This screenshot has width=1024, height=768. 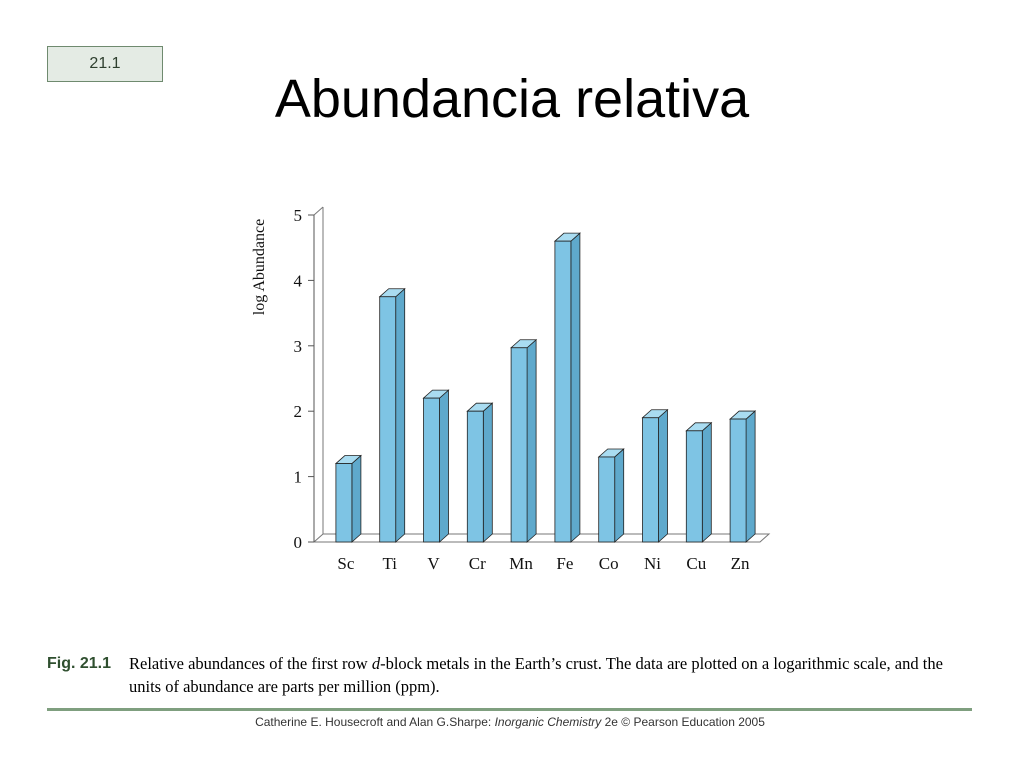 What do you see at coordinates (298, 477) in the screenshot?
I see `y-tick-label: 1` at bounding box center [298, 477].